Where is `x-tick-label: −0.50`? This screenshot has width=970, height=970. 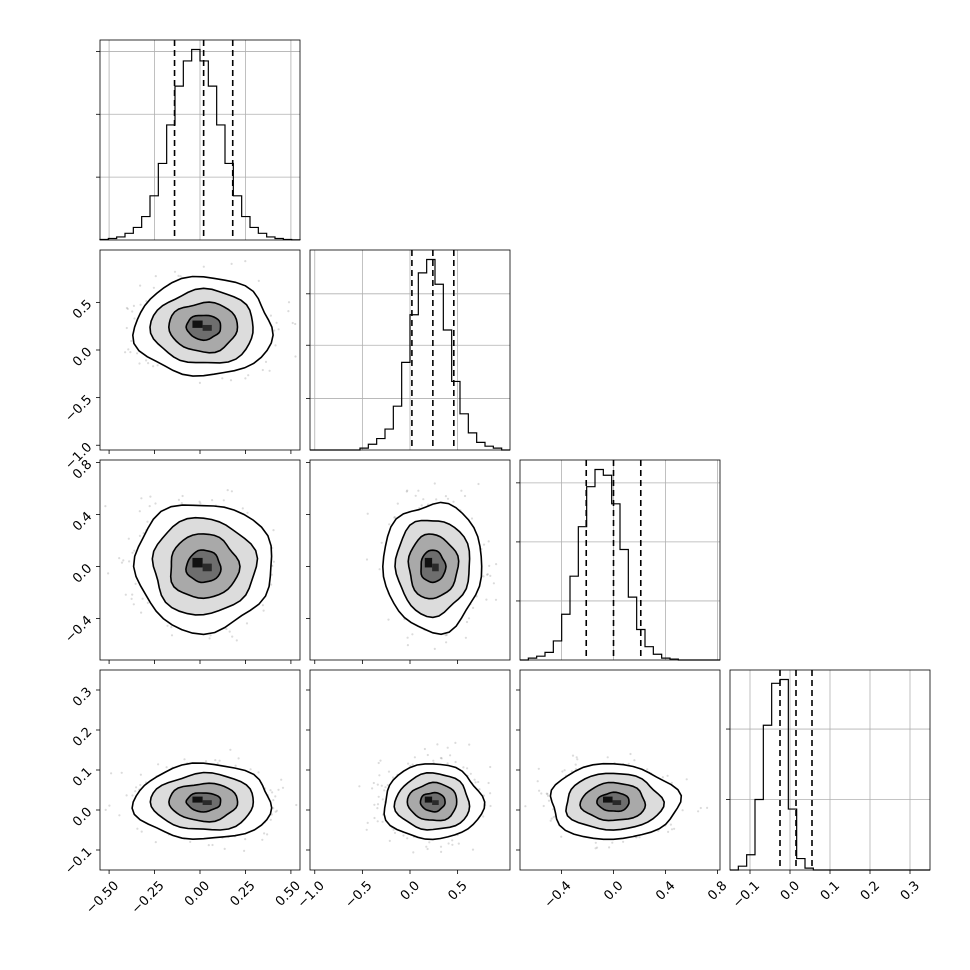
x-tick-label: −0.50 is located at coordinates (102, 897).